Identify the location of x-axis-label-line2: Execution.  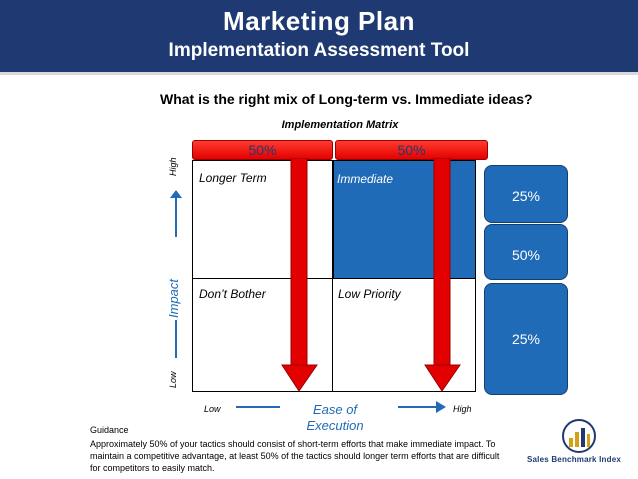
(335, 425).